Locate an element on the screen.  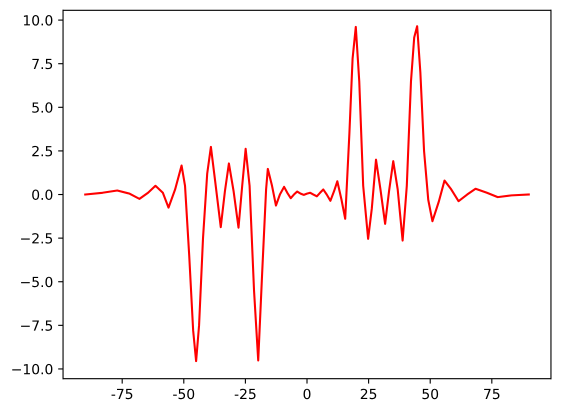
x-tick-label: 50 is located at coordinates (430, 394).